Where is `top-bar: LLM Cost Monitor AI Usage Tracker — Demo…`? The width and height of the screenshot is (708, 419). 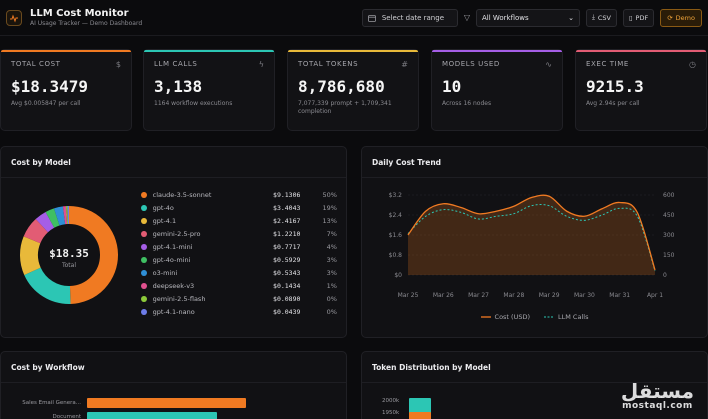
top-bar: LLM Cost Monitor AI Usage Tracker — Demo… is located at coordinates (354, 18).